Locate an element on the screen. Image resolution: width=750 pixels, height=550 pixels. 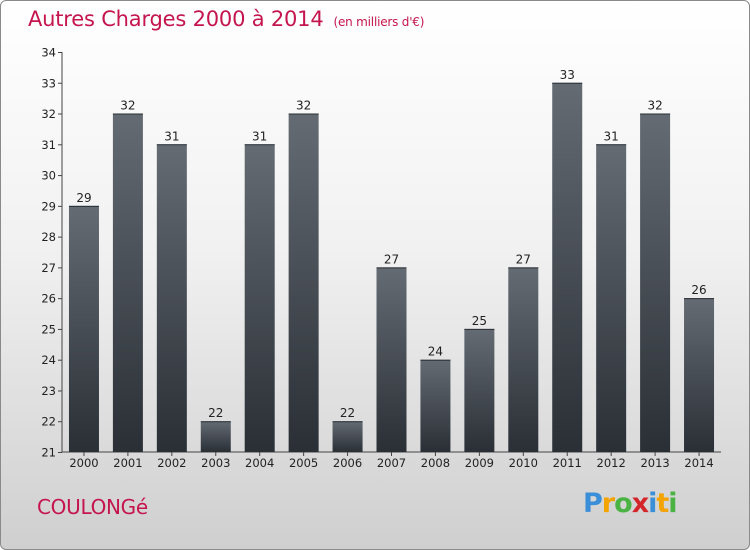
logo-letter: r is located at coordinates (608, 503).